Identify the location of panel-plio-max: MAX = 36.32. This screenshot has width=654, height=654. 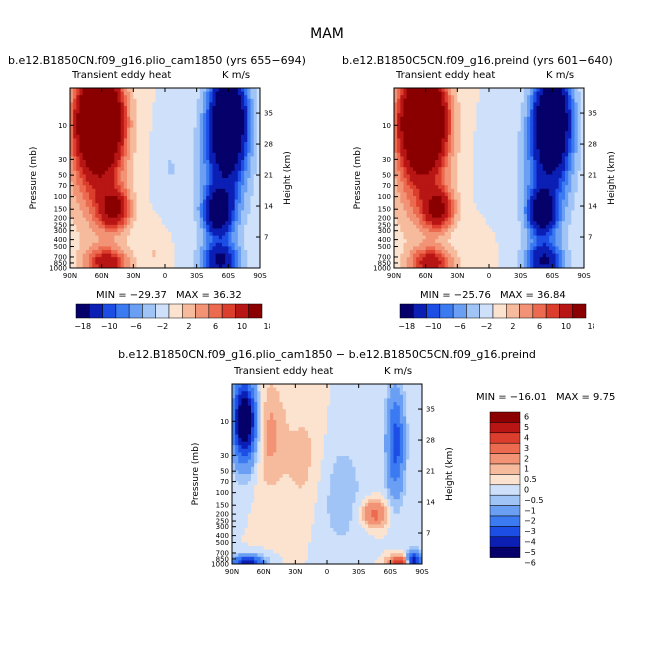
(209, 295).